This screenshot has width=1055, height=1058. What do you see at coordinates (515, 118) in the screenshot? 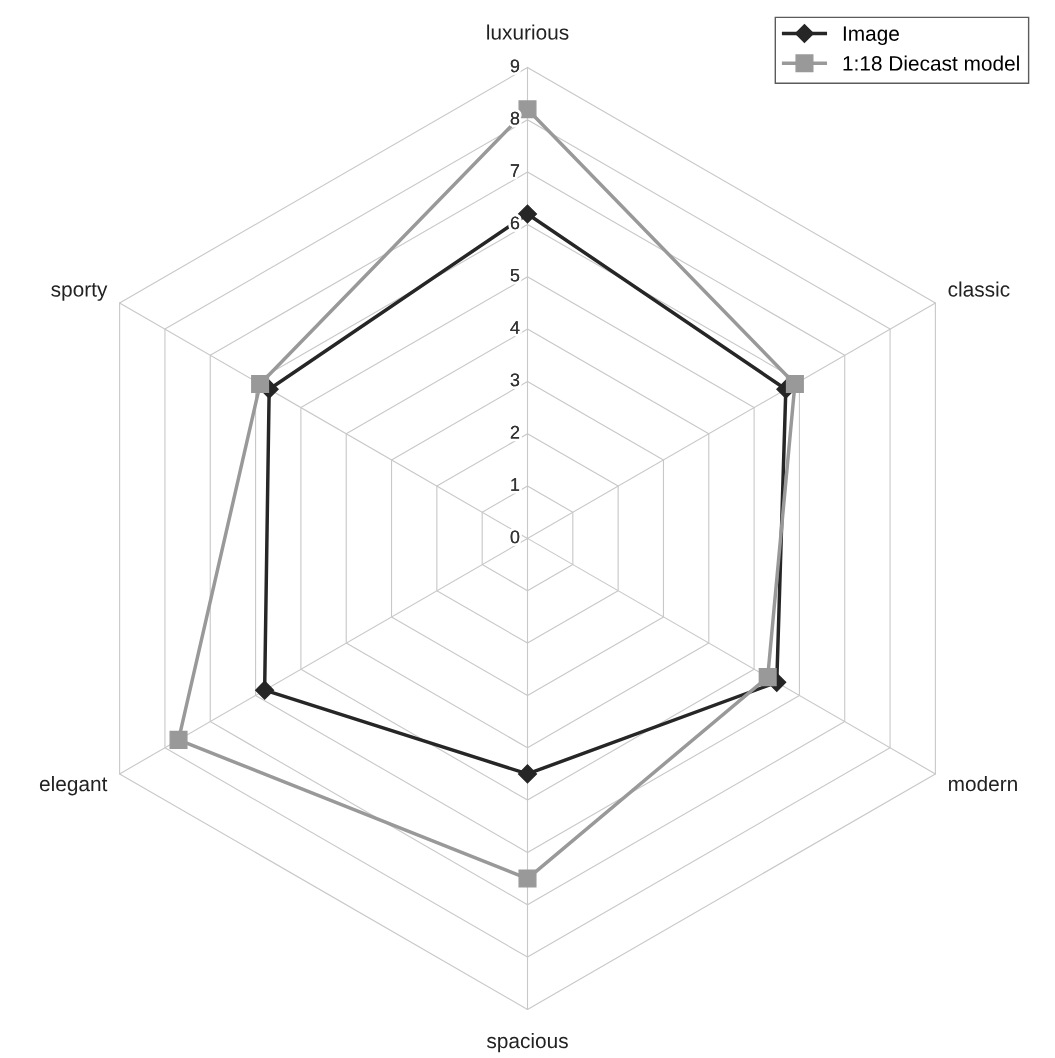
I see `y-tick-label: 8` at bounding box center [515, 118].